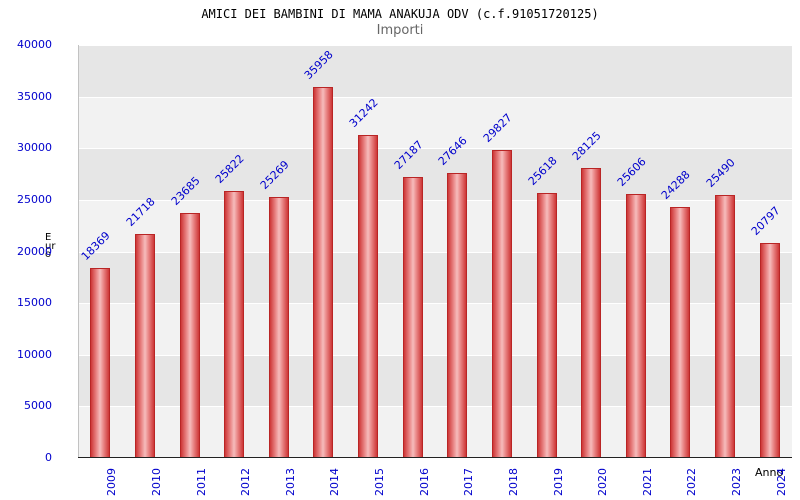  What do you see at coordinates (435, 457) in the screenshot?
I see `x-axis-line` at bounding box center [435, 457].